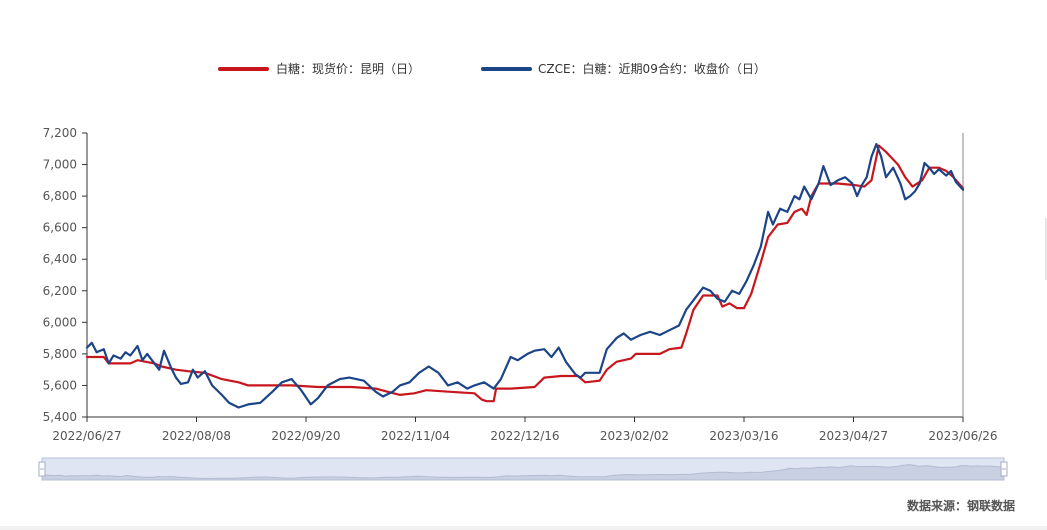 The width and height of the screenshot is (1047, 530). I want to click on y-tick-label: 7,200, so click(60, 133).